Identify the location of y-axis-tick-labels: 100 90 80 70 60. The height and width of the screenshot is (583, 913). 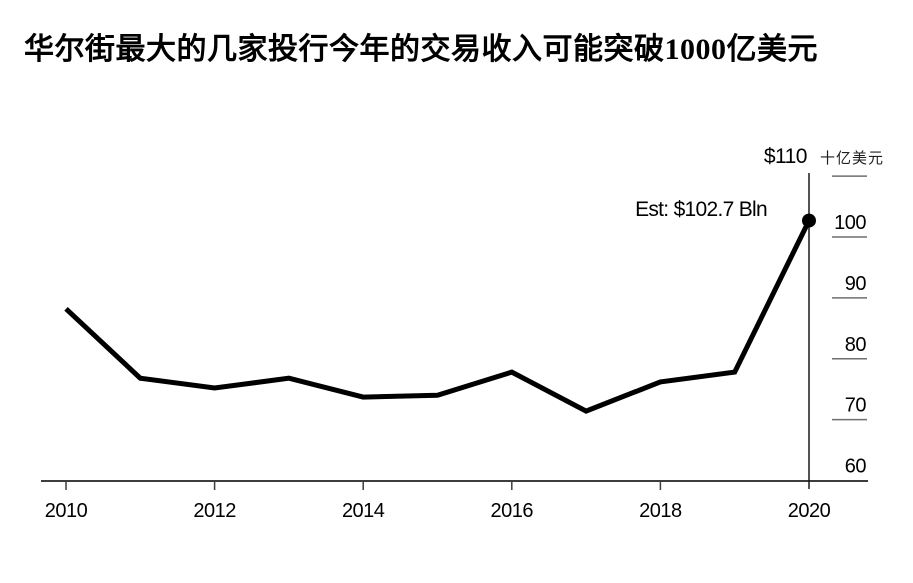
(850, 345).